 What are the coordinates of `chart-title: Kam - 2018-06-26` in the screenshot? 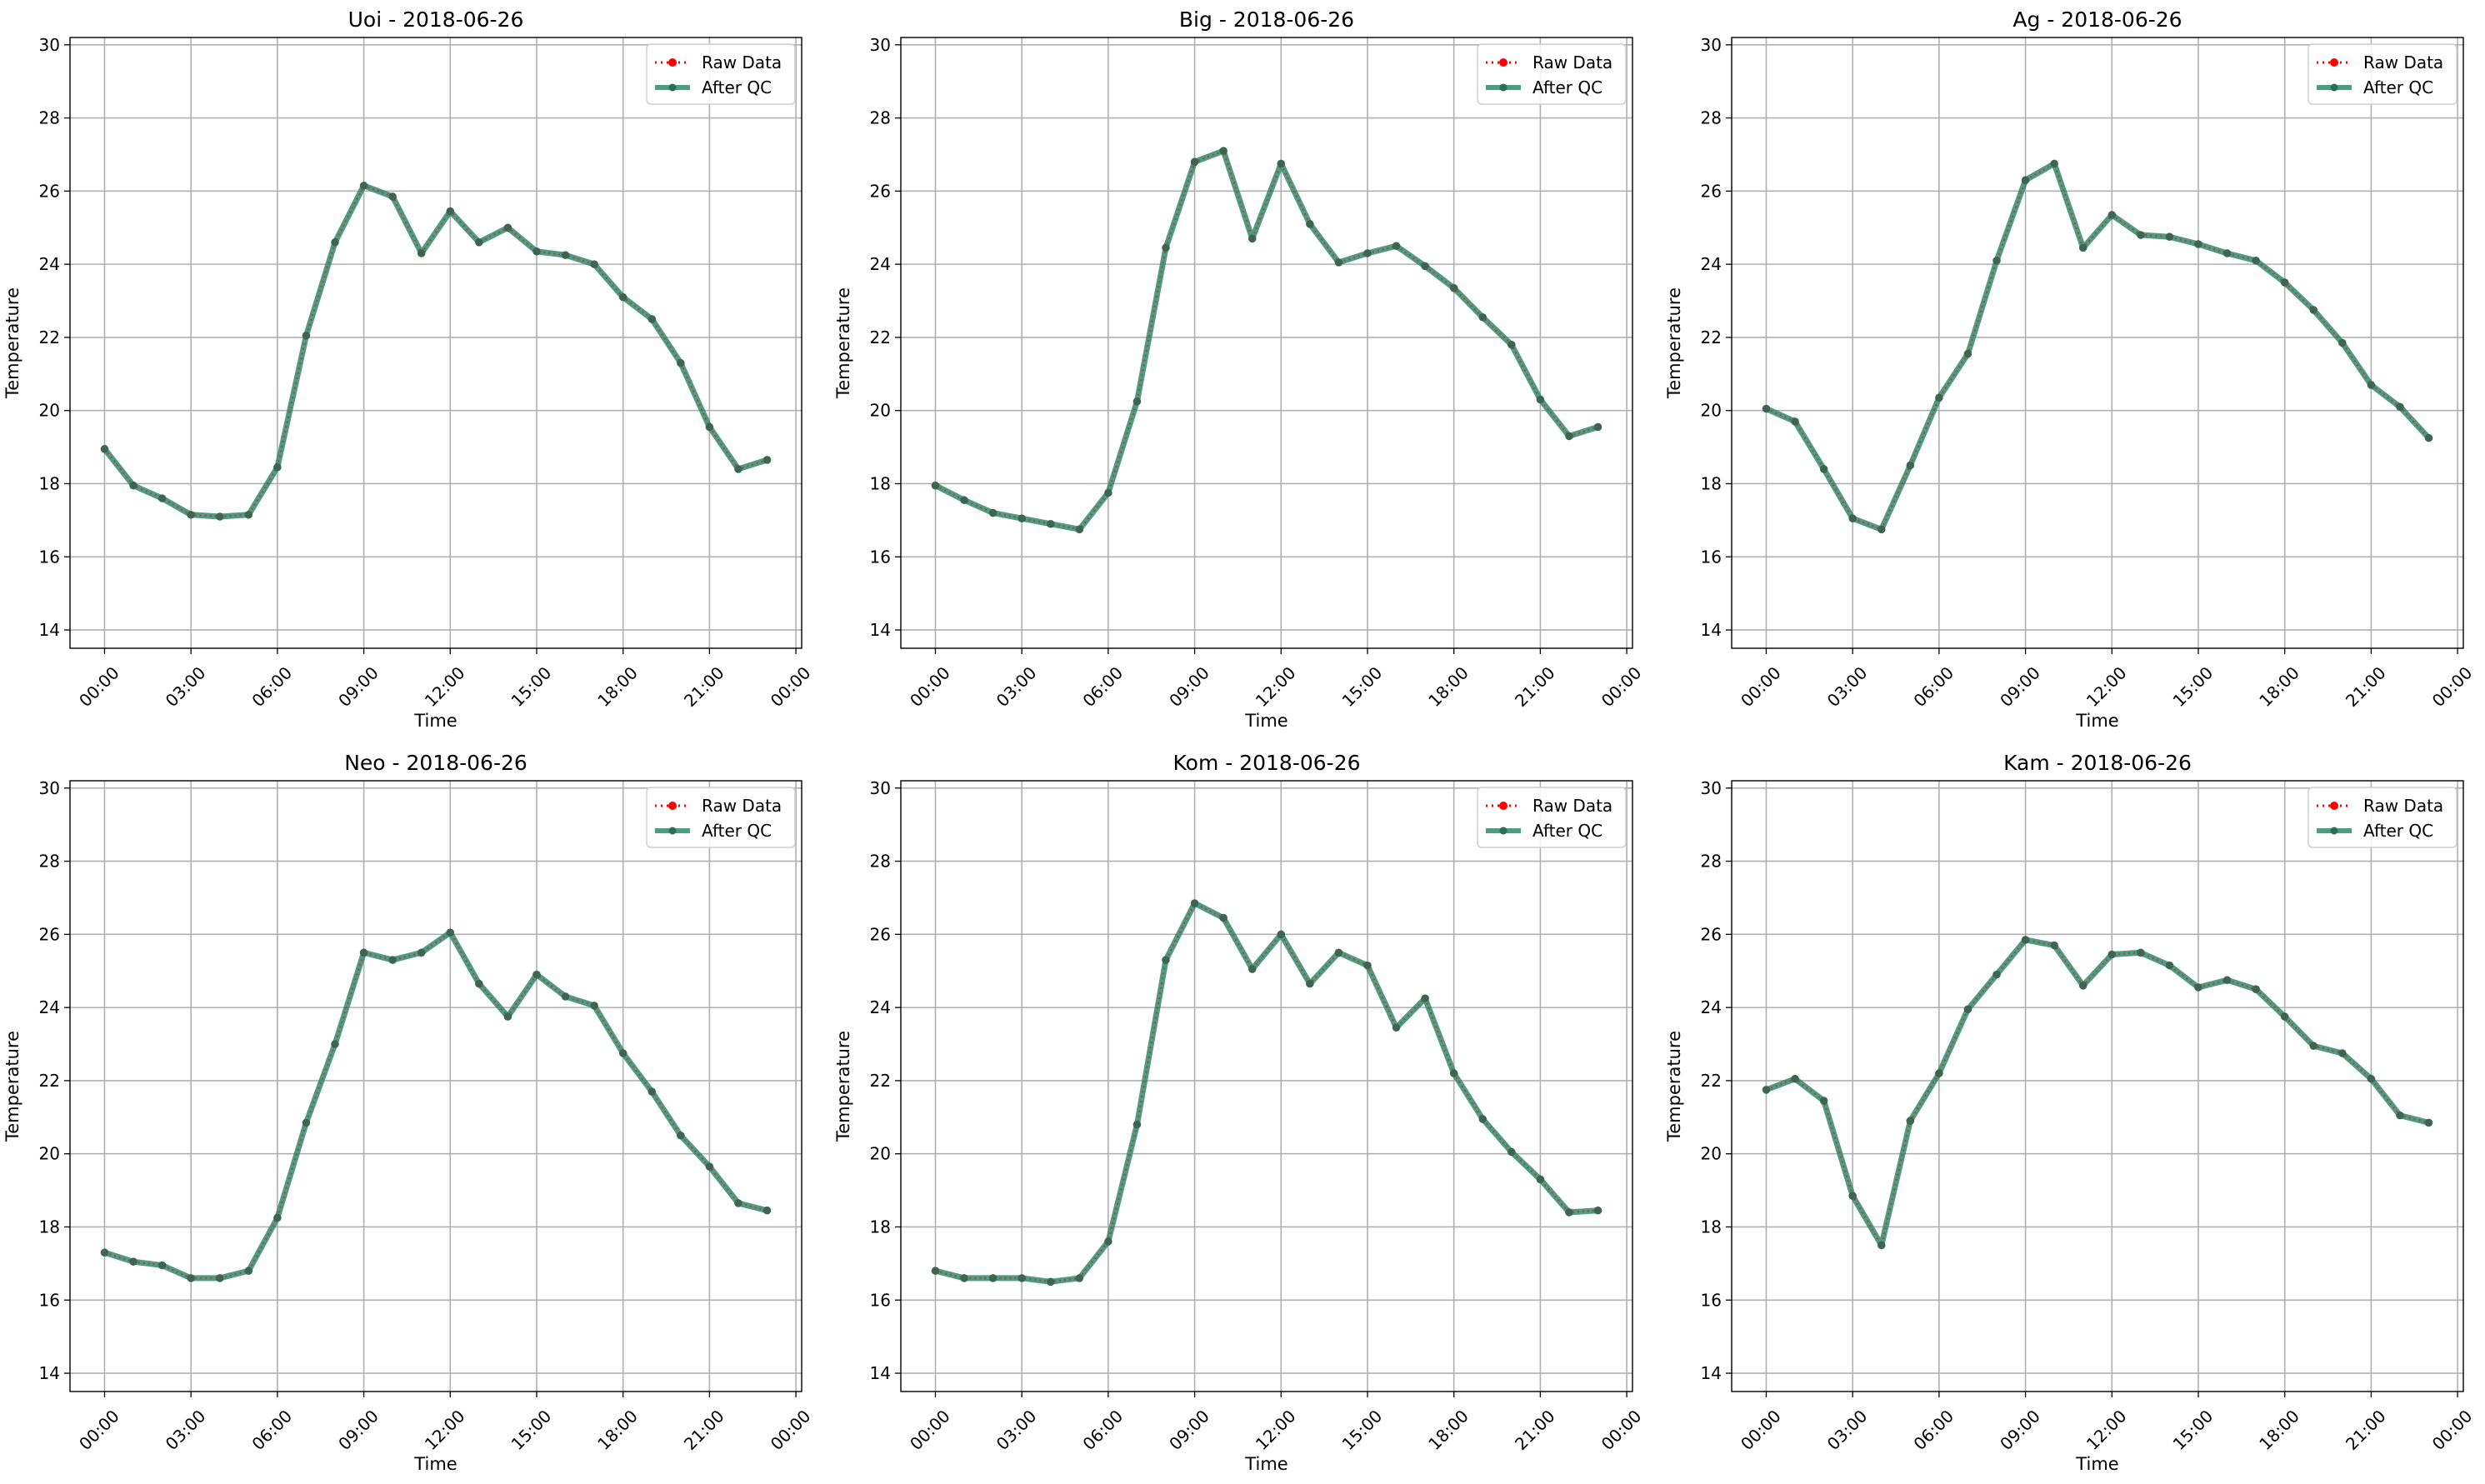 It's located at (2097, 763).